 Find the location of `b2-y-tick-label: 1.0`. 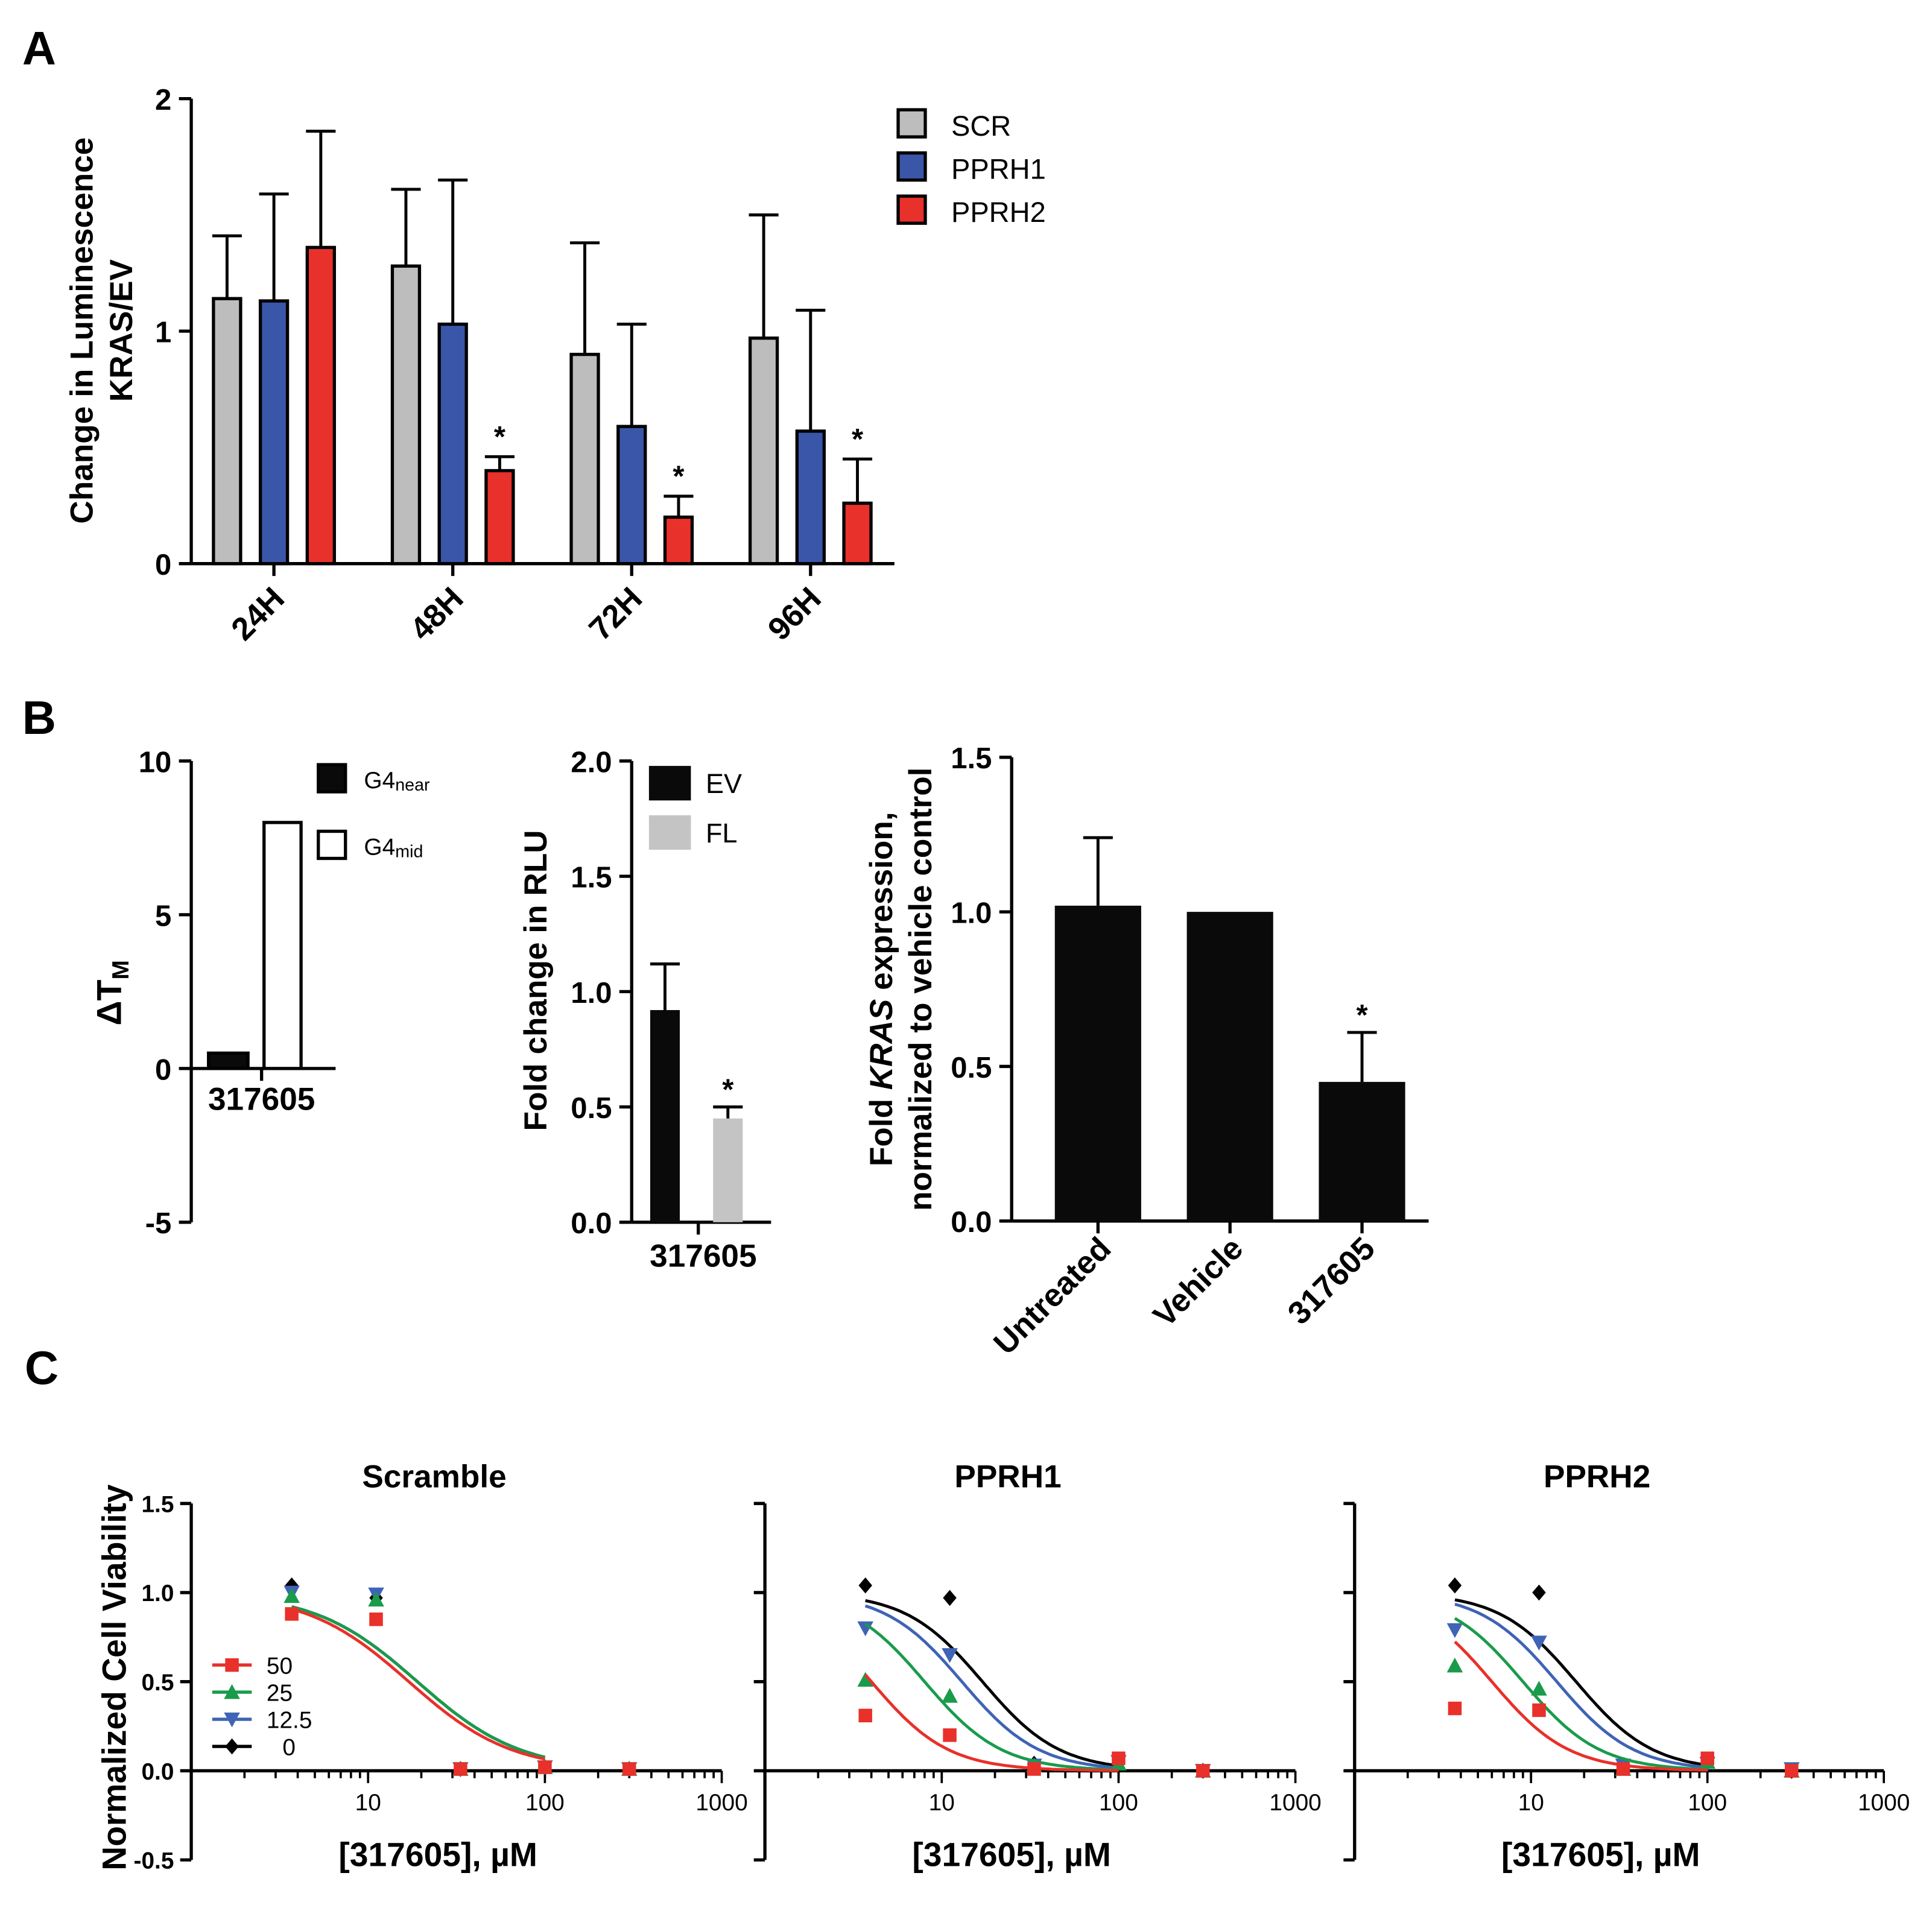

b2-y-tick-label: 1.0 is located at coordinates (591, 993).